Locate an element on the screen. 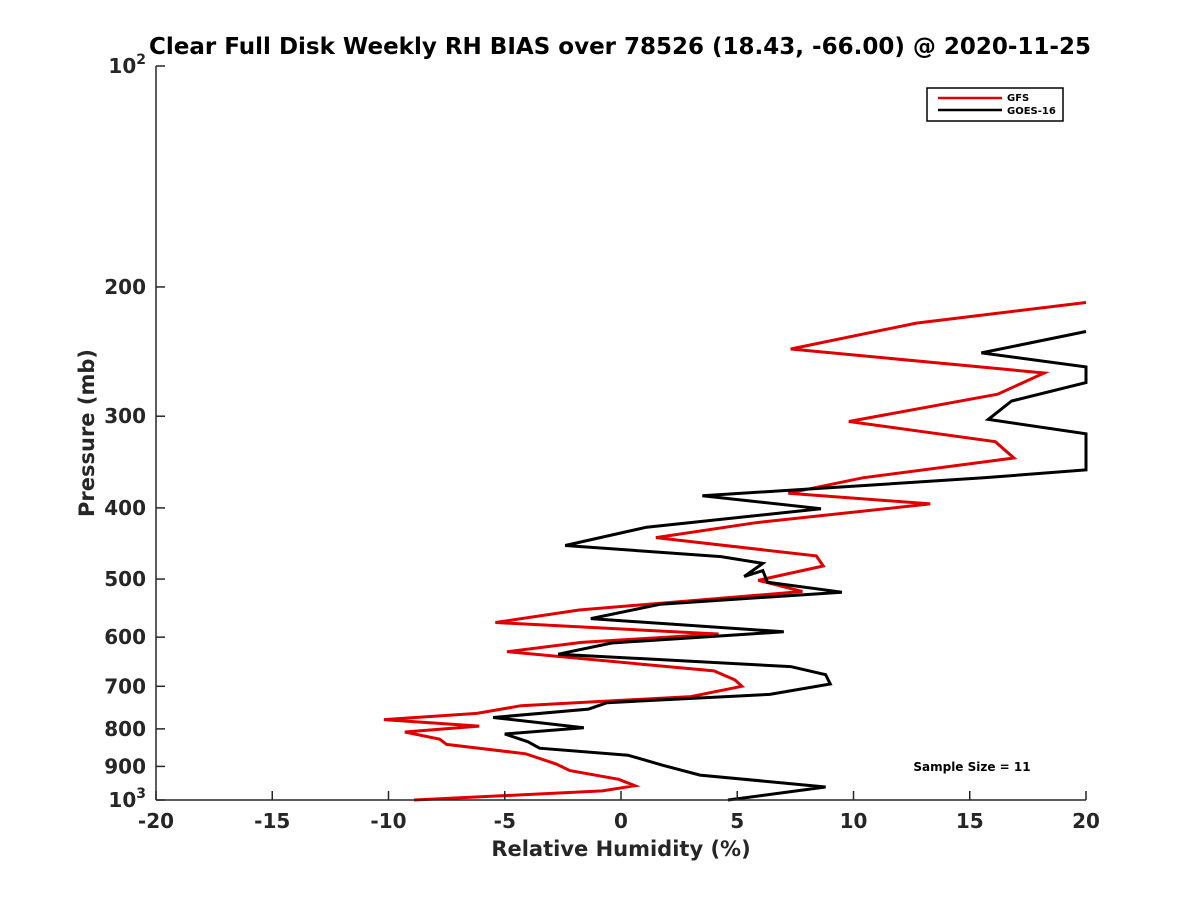 The height and width of the screenshot is (900, 1200). y-axis-label: Pressure (mb) is located at coordinates (87, 433).